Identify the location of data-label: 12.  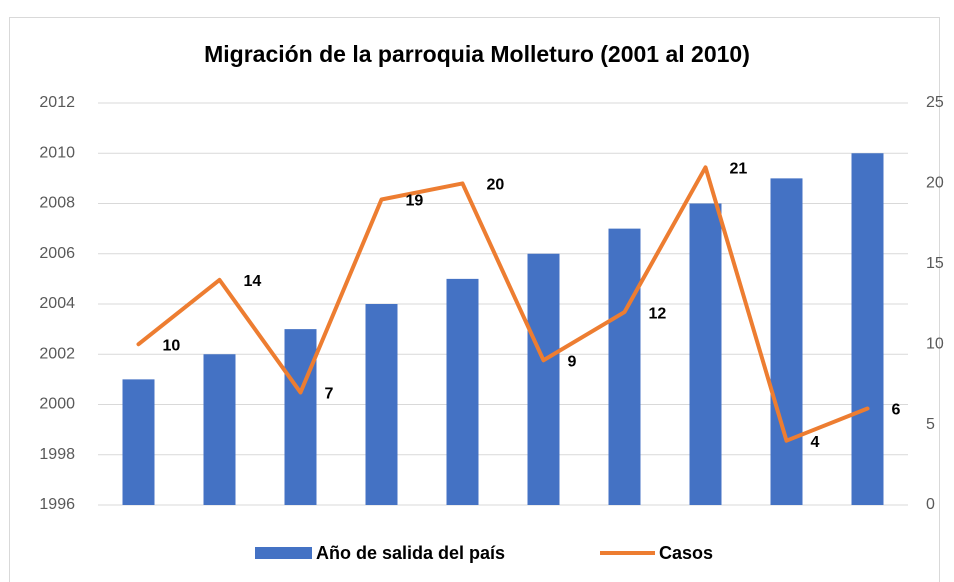
(658, 313).